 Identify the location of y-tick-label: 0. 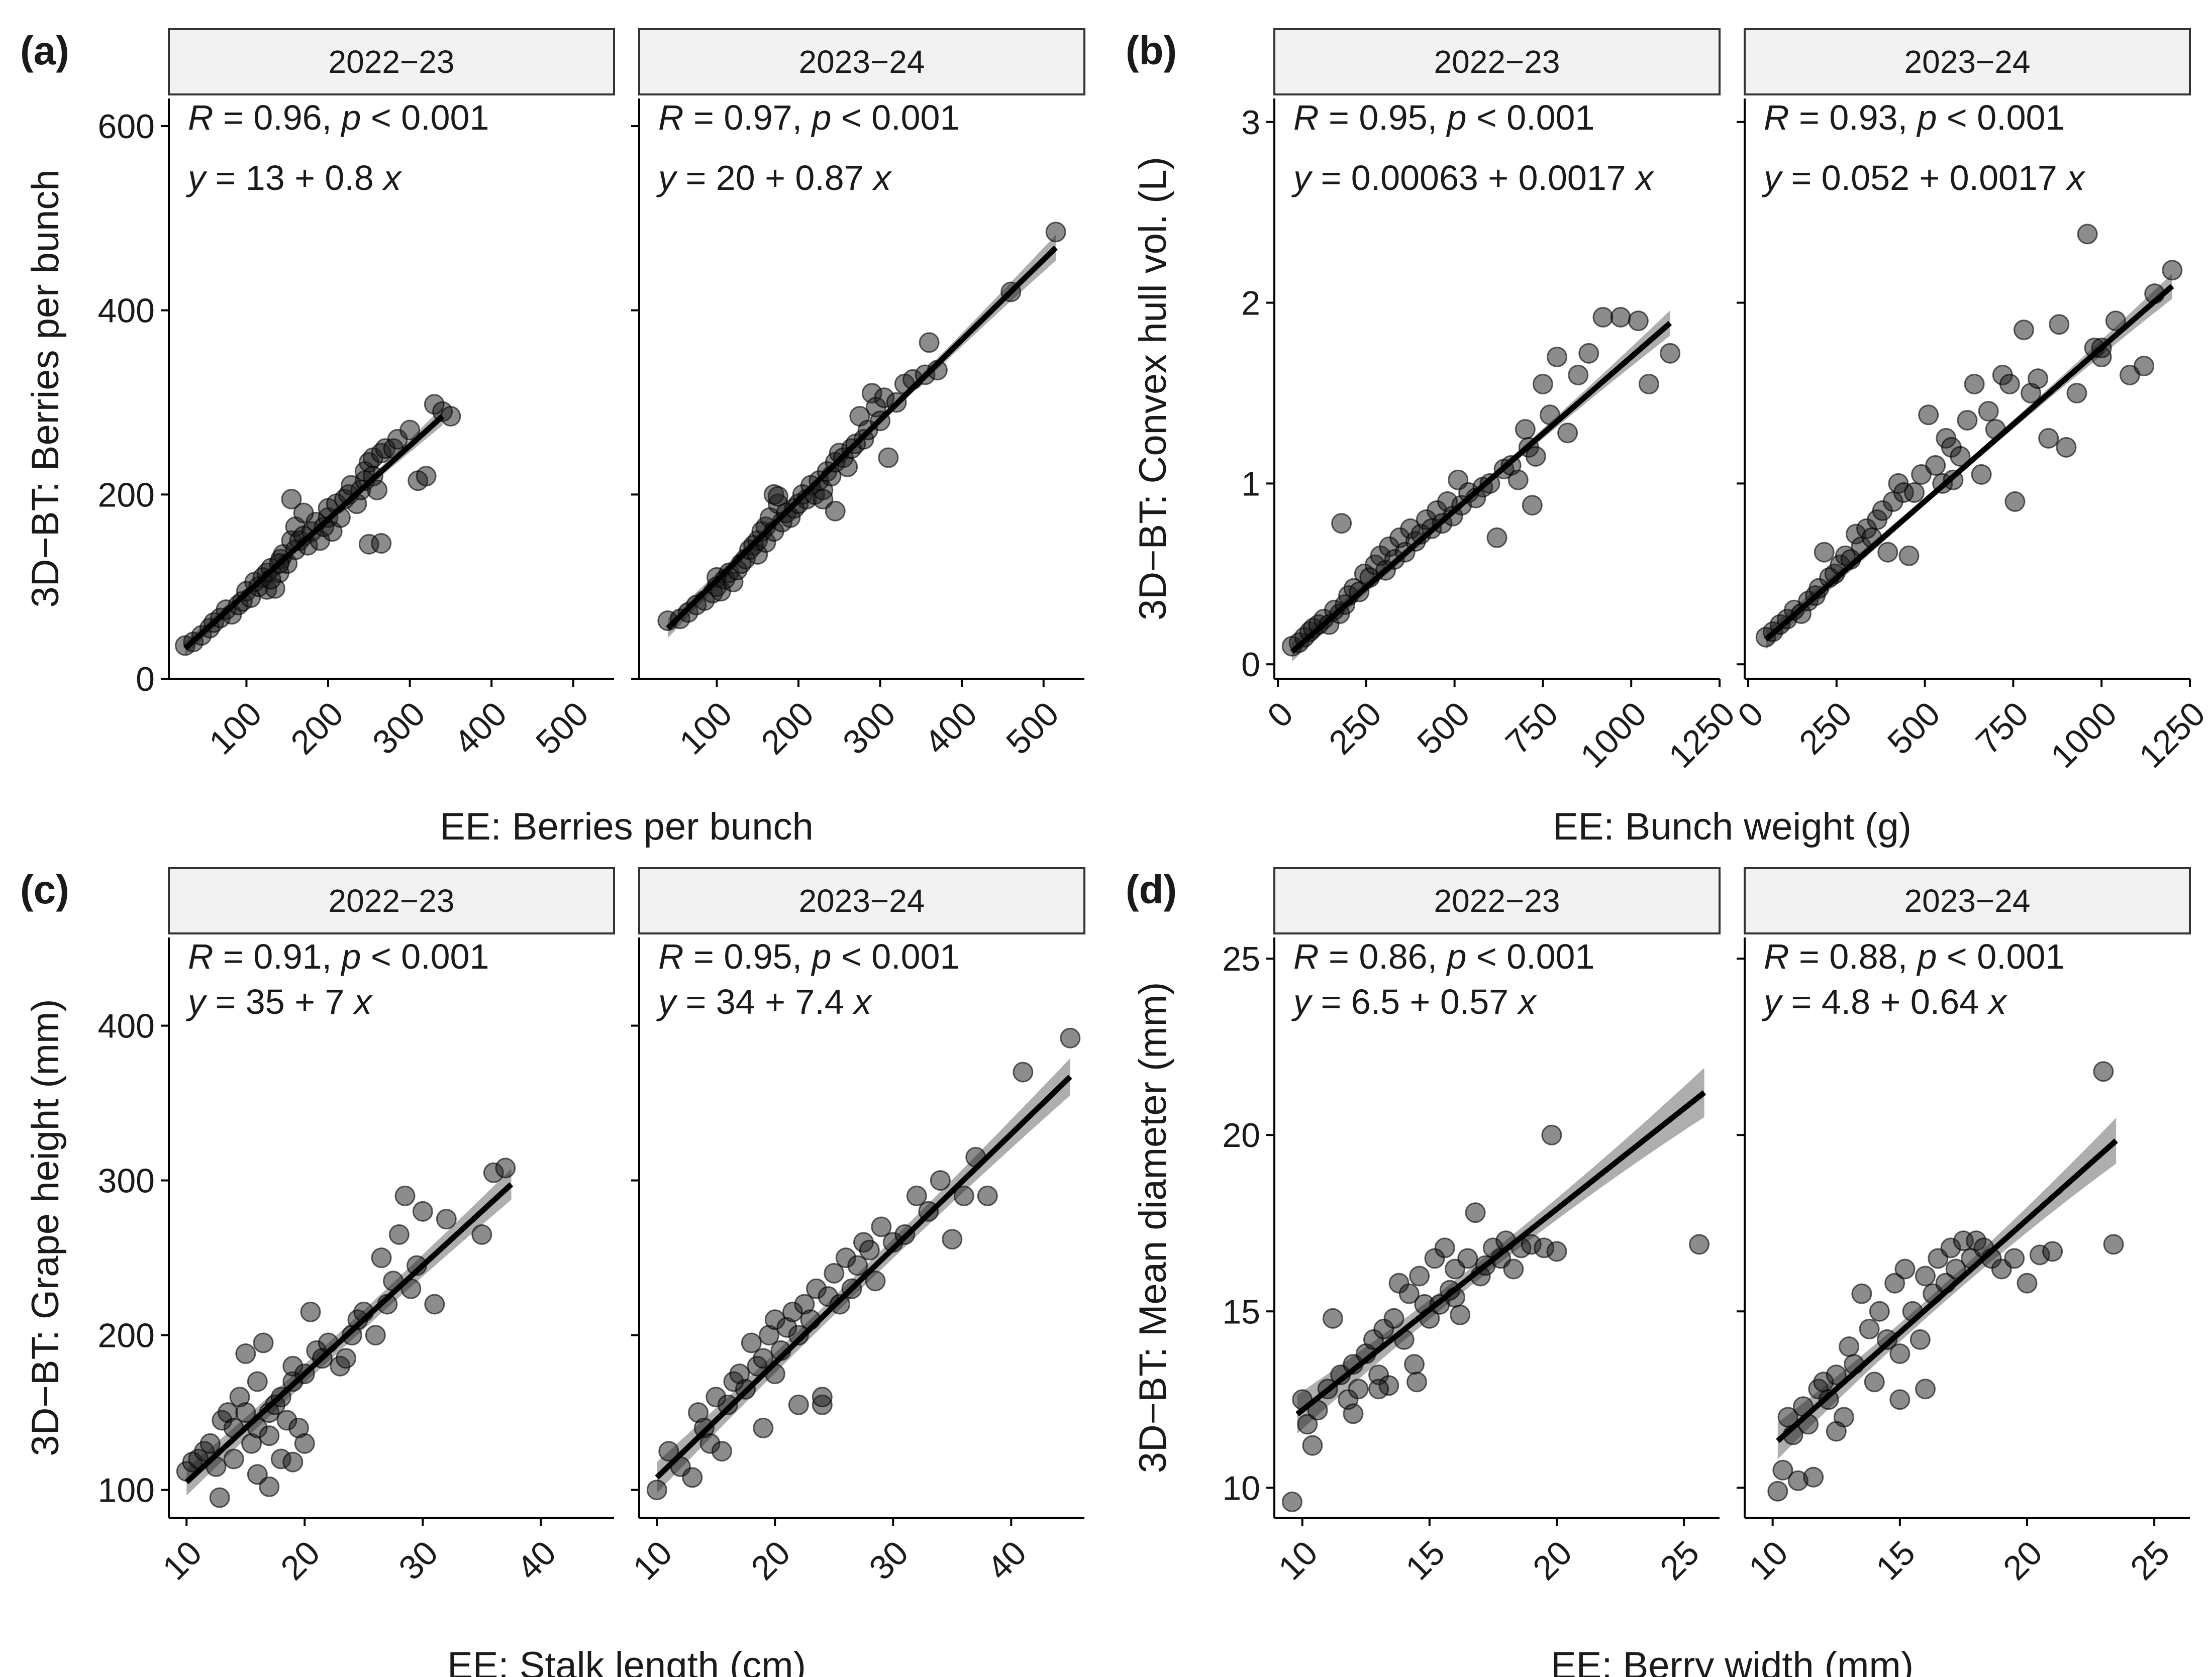
(1251, 665).